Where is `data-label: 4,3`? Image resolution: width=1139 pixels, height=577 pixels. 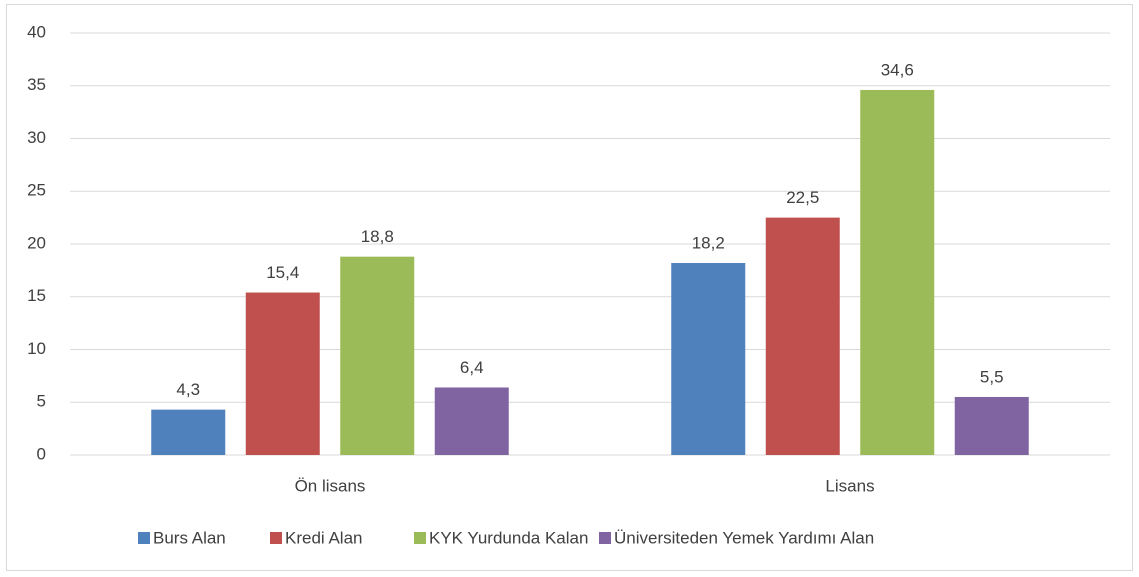
data-label: 4,3 is located at coordinates (188, 389).